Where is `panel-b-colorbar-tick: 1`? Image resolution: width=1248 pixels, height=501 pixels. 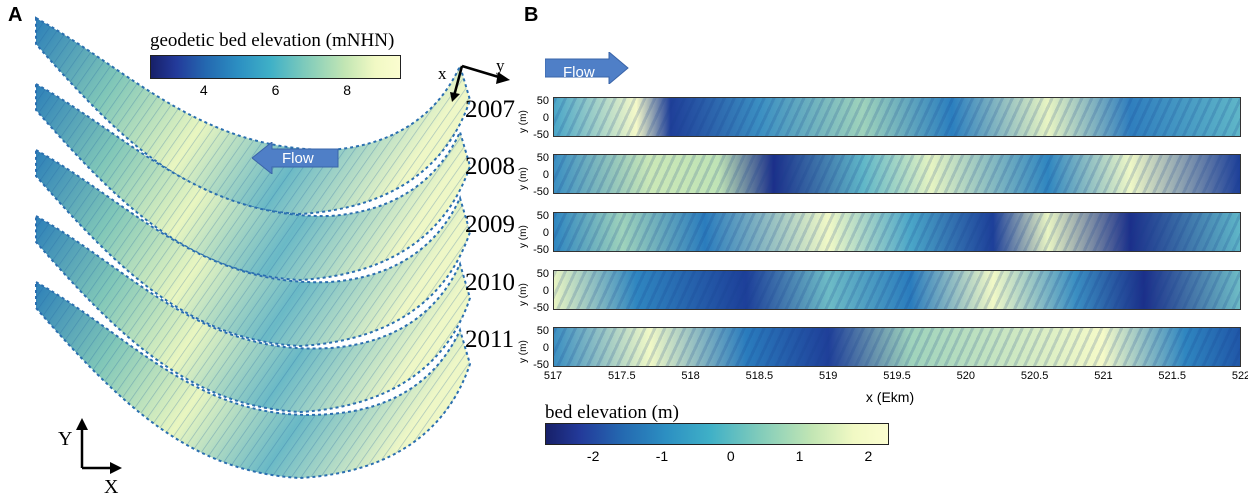 panel-b-colorbar-tick: 1 is located at coordinates (799, 456).